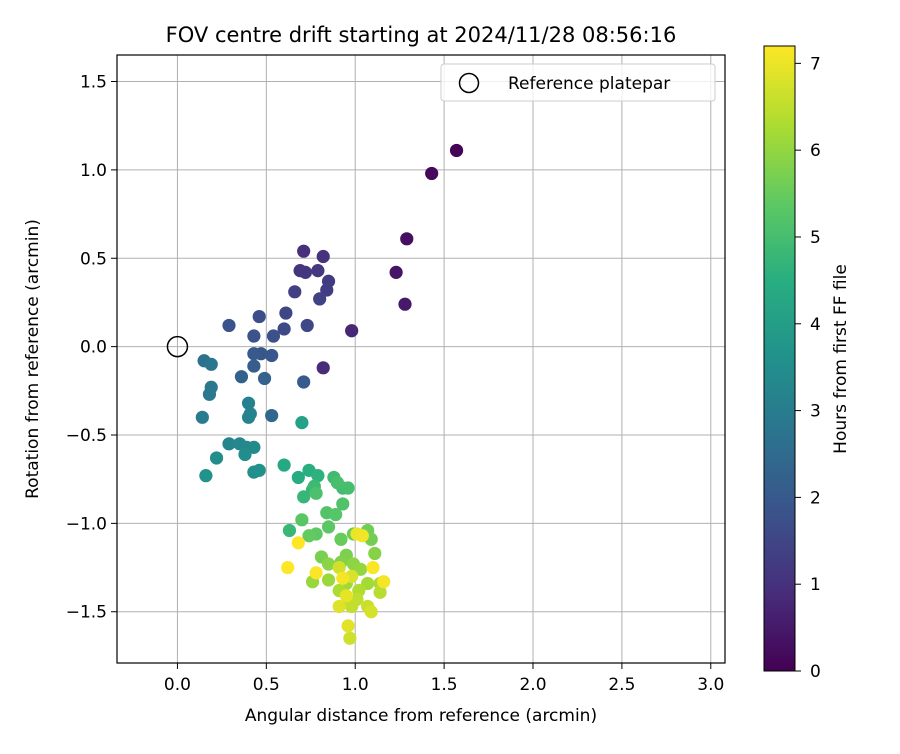 Image resolution: width=900 pixels, height=754 pixels. What do you see at coordinates (86, 524) in the screenshot?
I see `y-tick-label: −1.0` at bounding box center [86, 524].